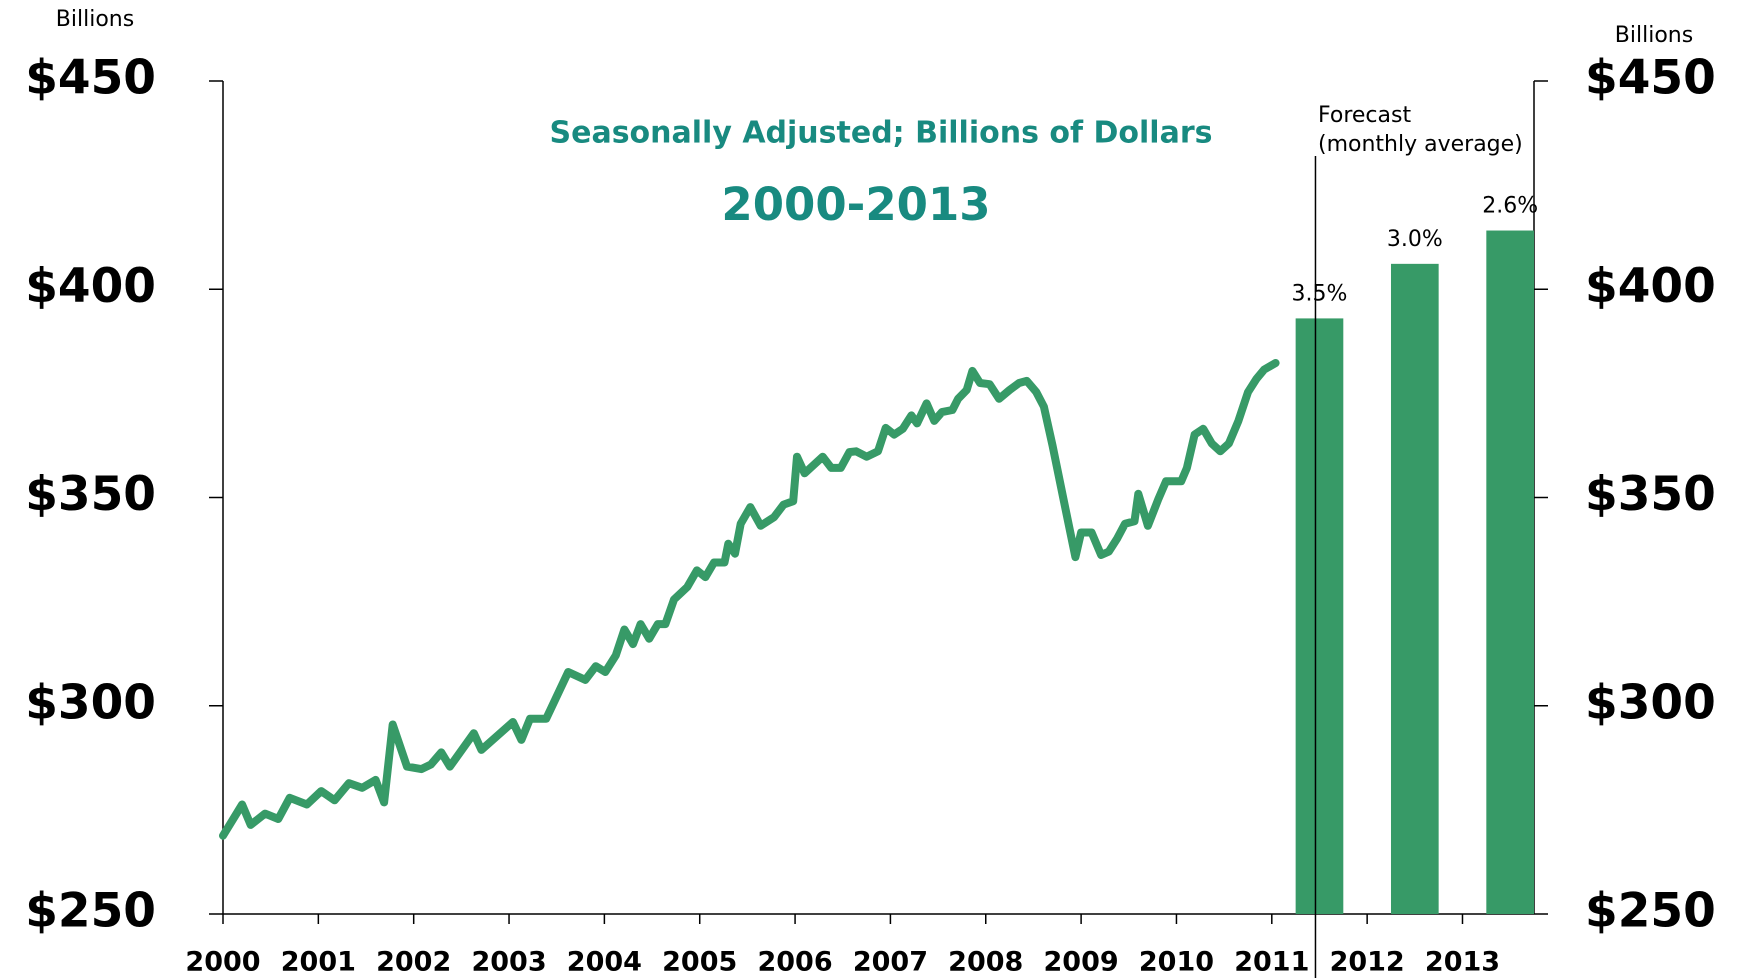 This screenshot has height=980, width=1740. Describe the element at coordinates (1510, 206) in the screenshot. I see `bar-annotation: 2.6%` at that location.